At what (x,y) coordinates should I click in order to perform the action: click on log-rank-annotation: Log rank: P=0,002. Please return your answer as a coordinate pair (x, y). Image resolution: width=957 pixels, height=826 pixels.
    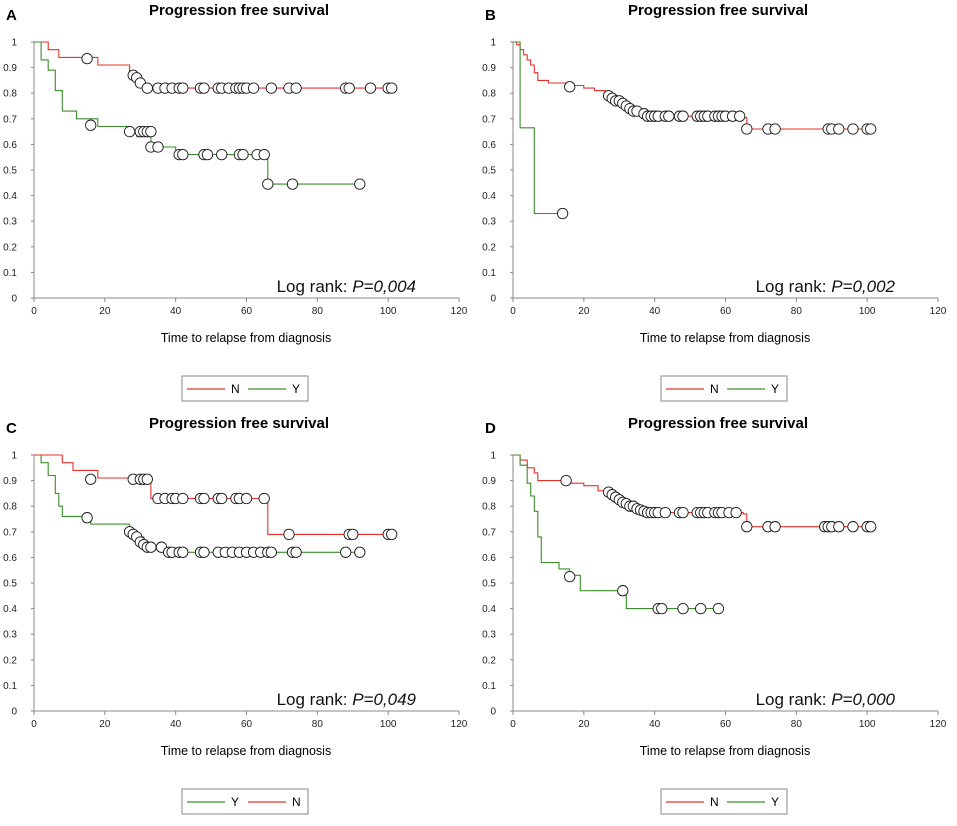
    Looking at the image, I should click on (826, 286).